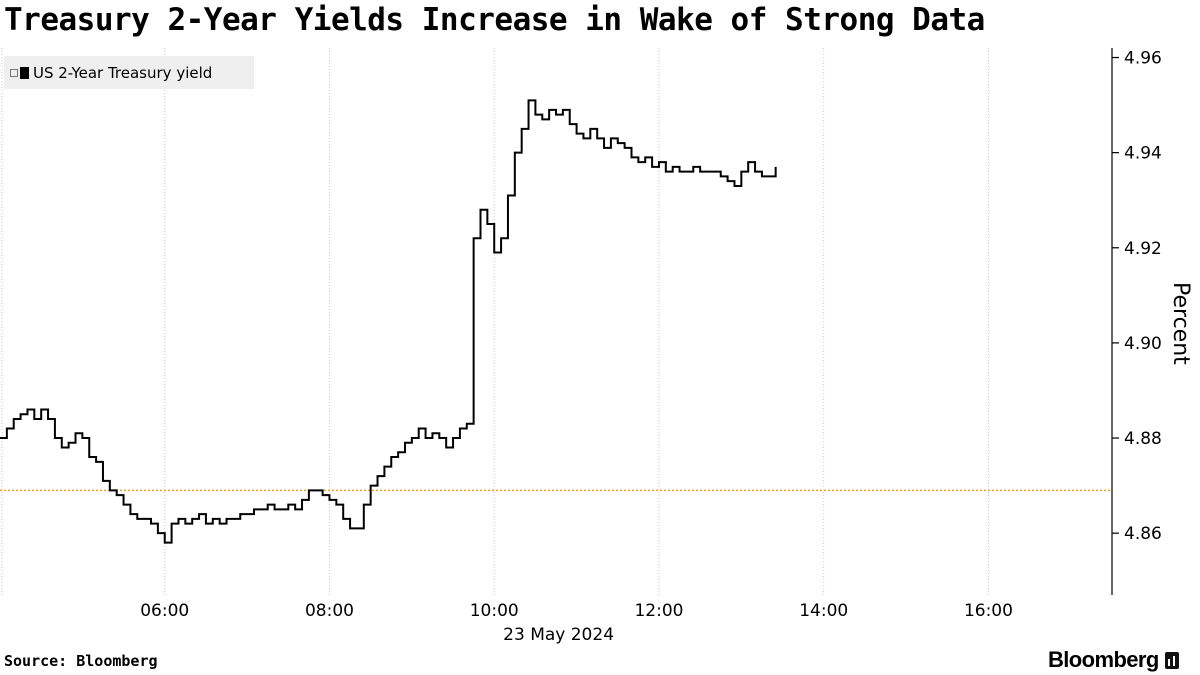  I want to click on brand-name: Bloomberg, so click(1103, 659).